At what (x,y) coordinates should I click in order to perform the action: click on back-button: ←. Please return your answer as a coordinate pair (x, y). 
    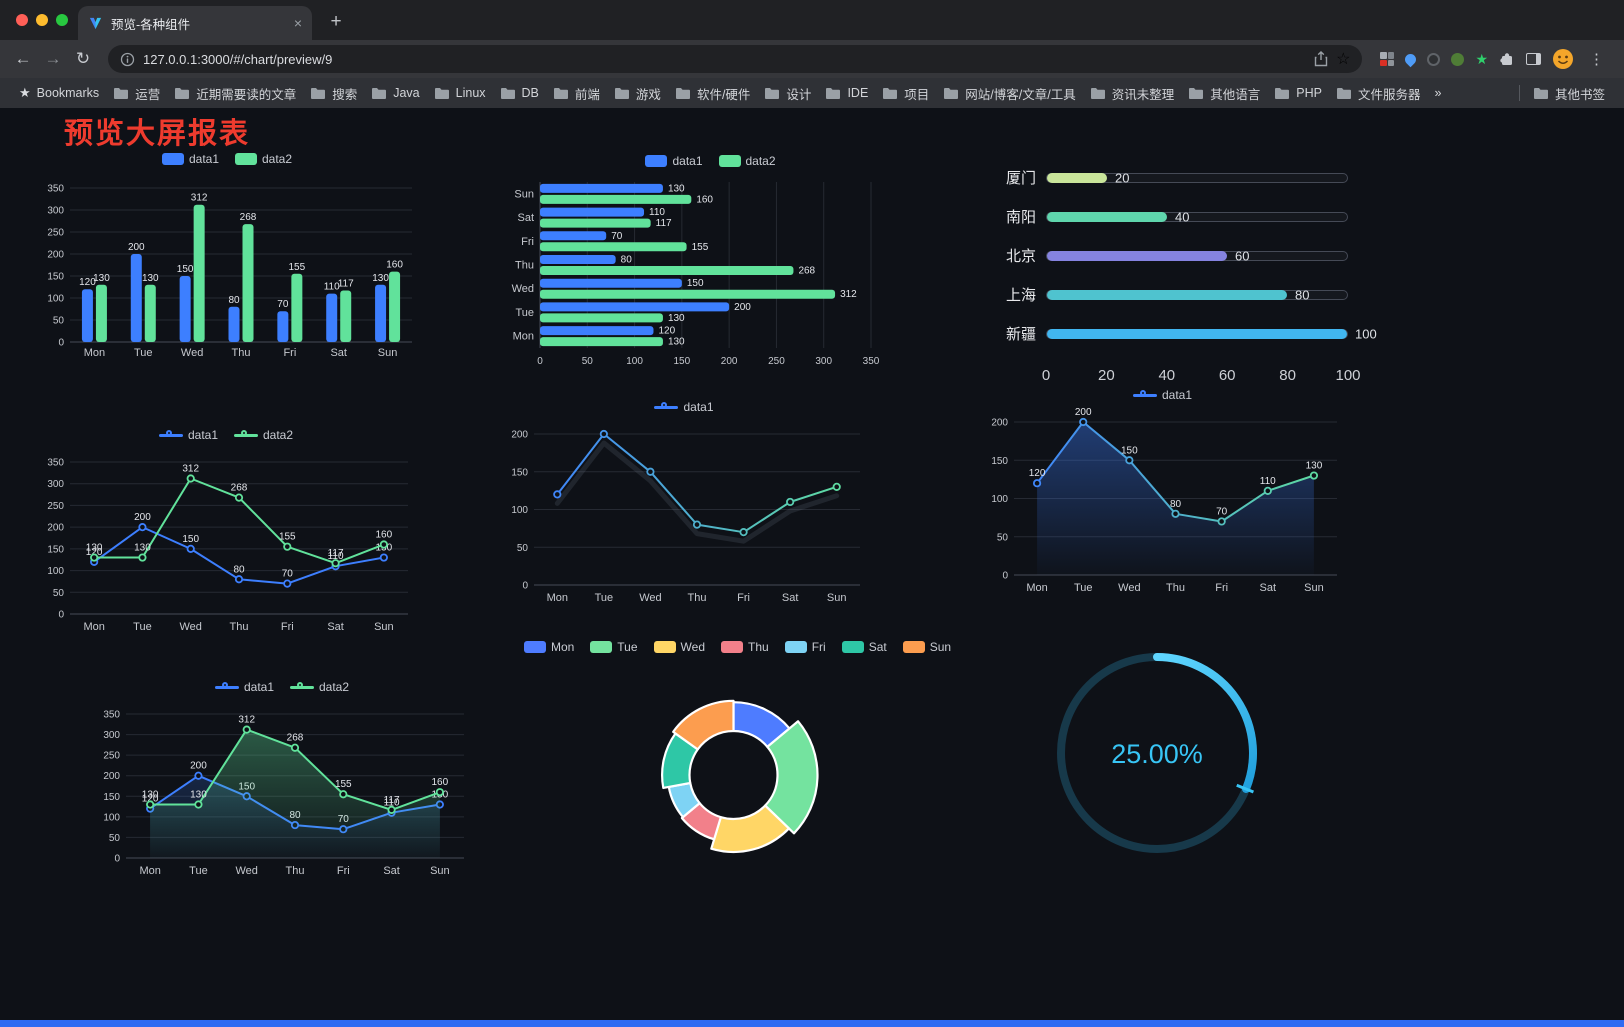
    Looking at the image, I should click on (23, 58).